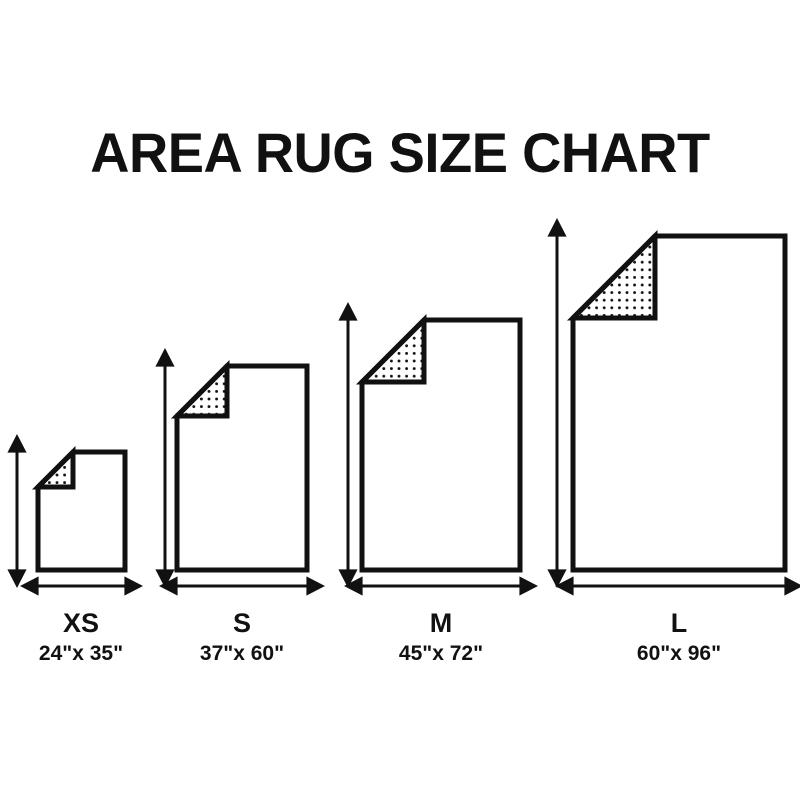 The height and width of the screenshot is (800, 800). What do you see at coordinates (679, 623) in the screenshot?
I see `size-letter: L` at bounding box center [679, 623].